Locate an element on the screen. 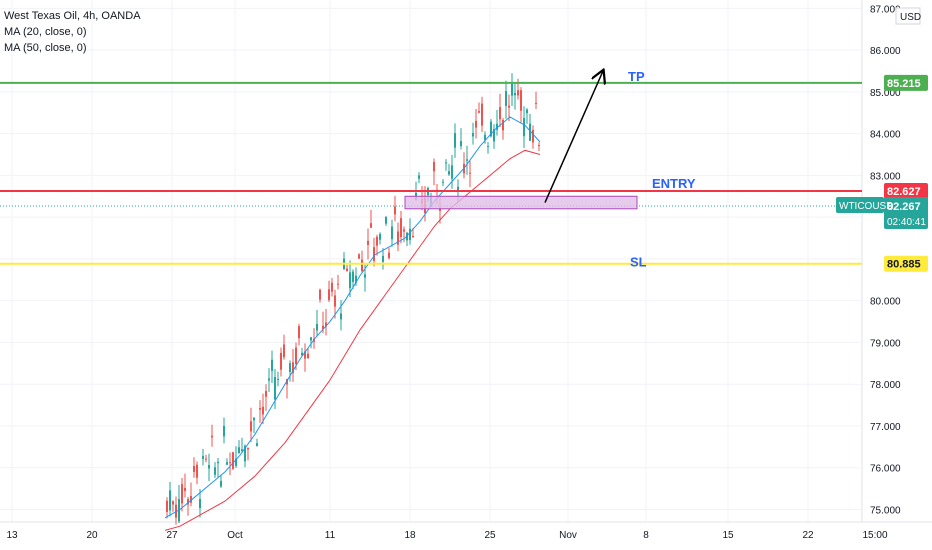 This screenshot has height=550, width=932. x-tick-label: 22 is located at coordinates (808, 535).